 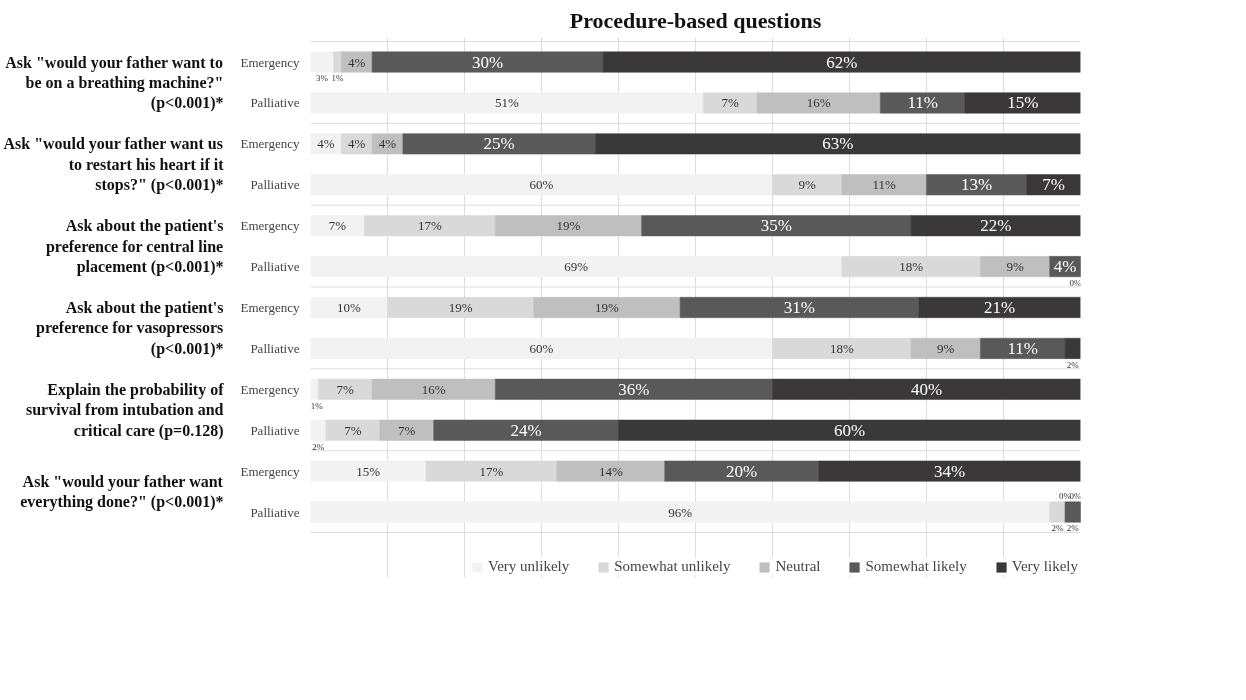 What do you see at coordinates (799, 307) in the screenshot?
I see `data-label: 31%` at bounding box center [799, 307].